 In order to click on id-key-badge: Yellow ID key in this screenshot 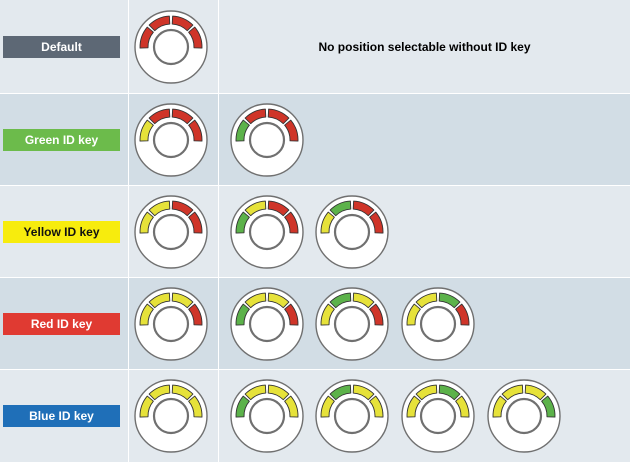, I will do `click(61, 232)`.